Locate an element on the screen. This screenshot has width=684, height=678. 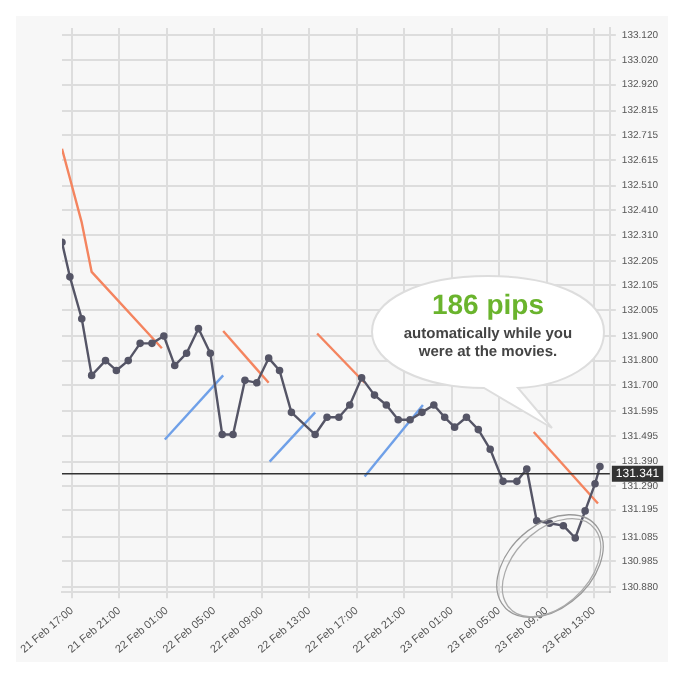
annotation: 186 pips is located at coordinates (488, 304).